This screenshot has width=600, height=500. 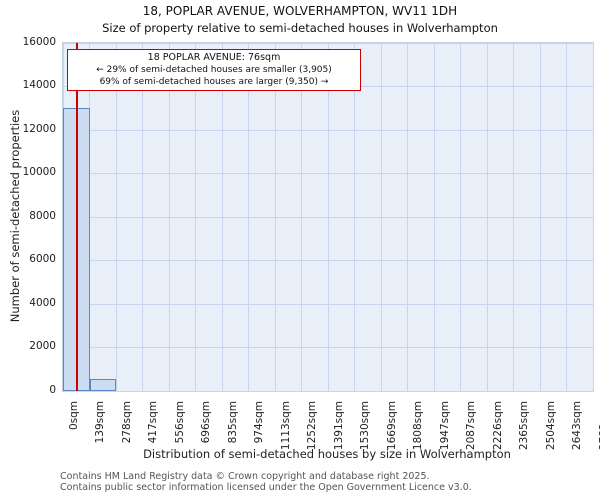 What do you see at coordinates (338, 426) in the screenshot?
I see `x-tick-label: 1391sqm` at bounding box center [338, 426].